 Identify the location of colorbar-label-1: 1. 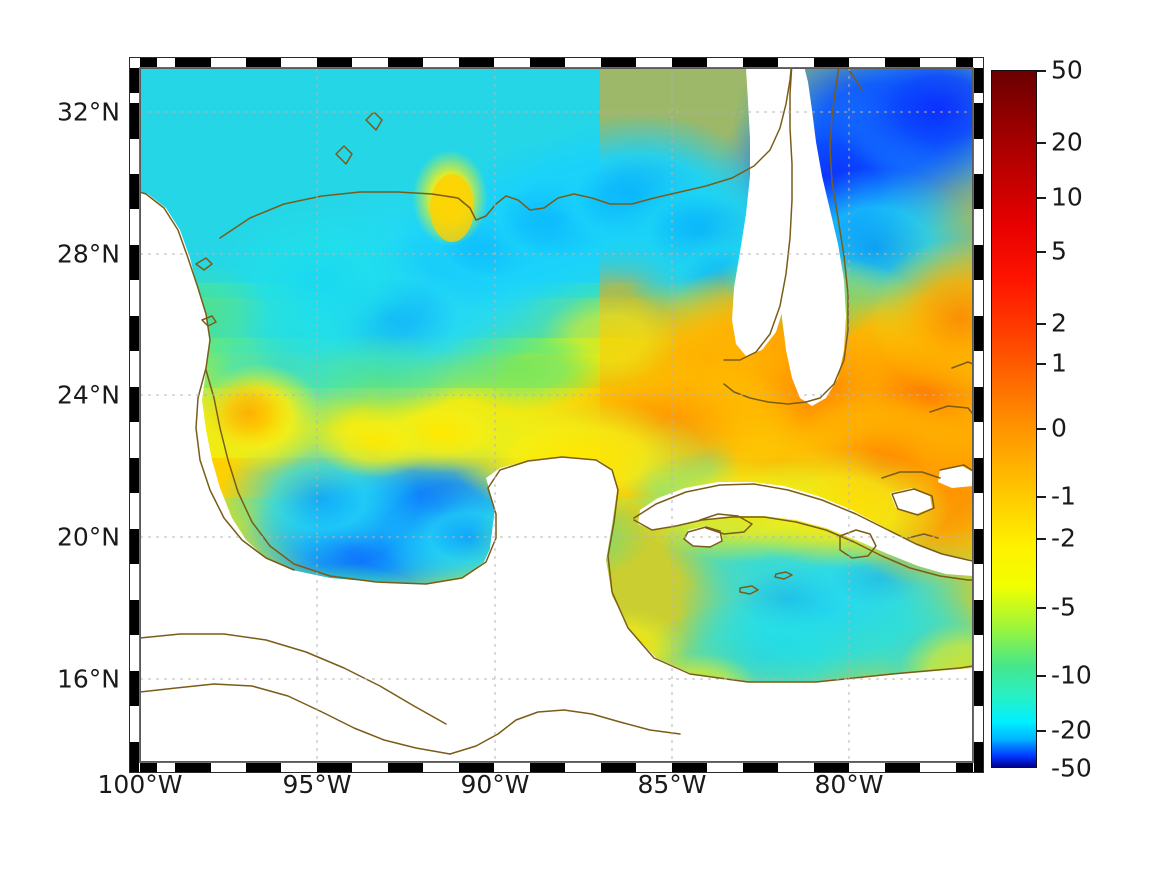
(1059, 363).